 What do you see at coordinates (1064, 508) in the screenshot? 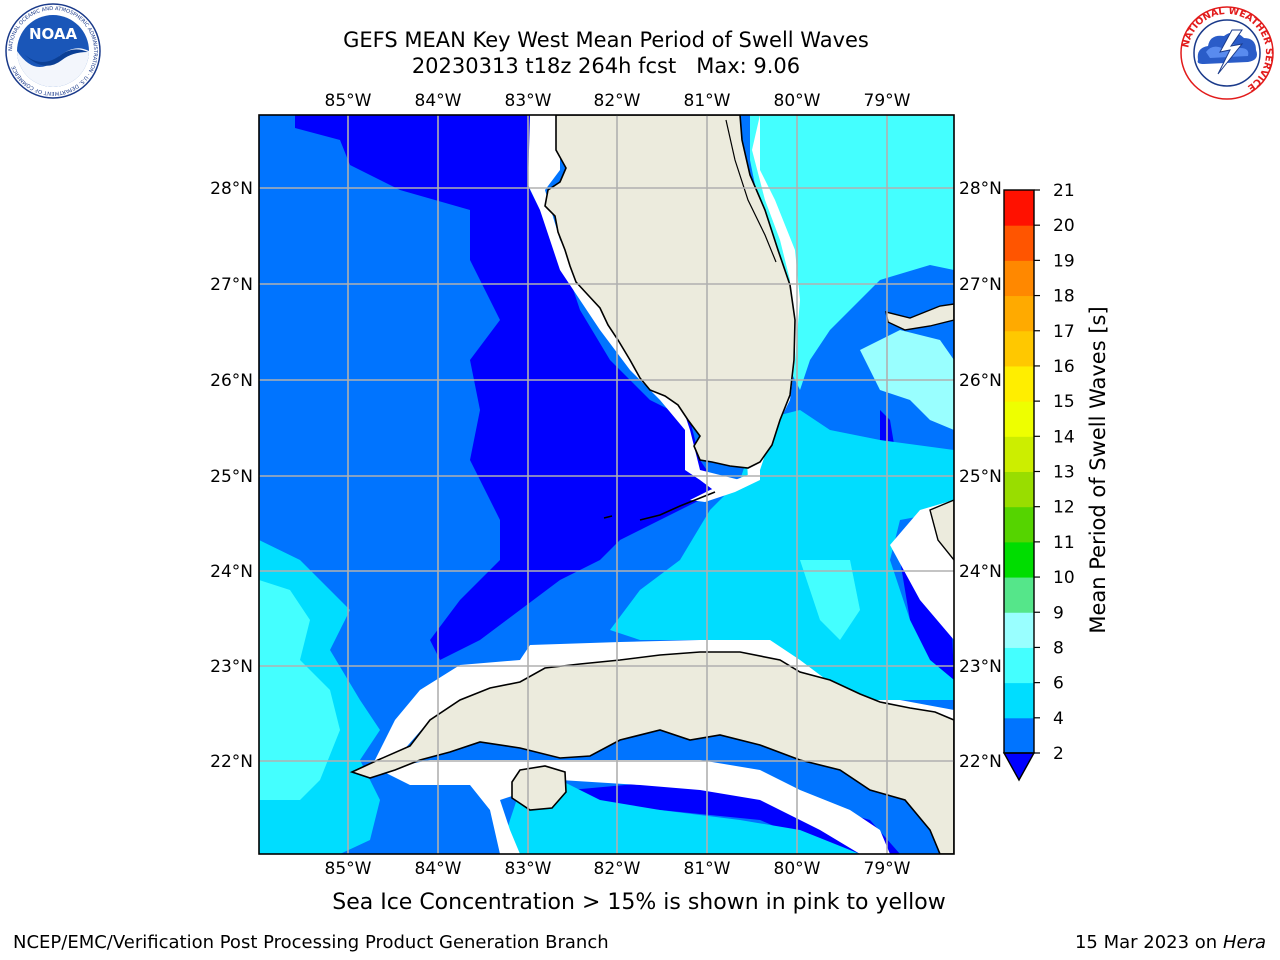
I see `colorbar-tick-label: 12` at bounding box center [1064, 508].